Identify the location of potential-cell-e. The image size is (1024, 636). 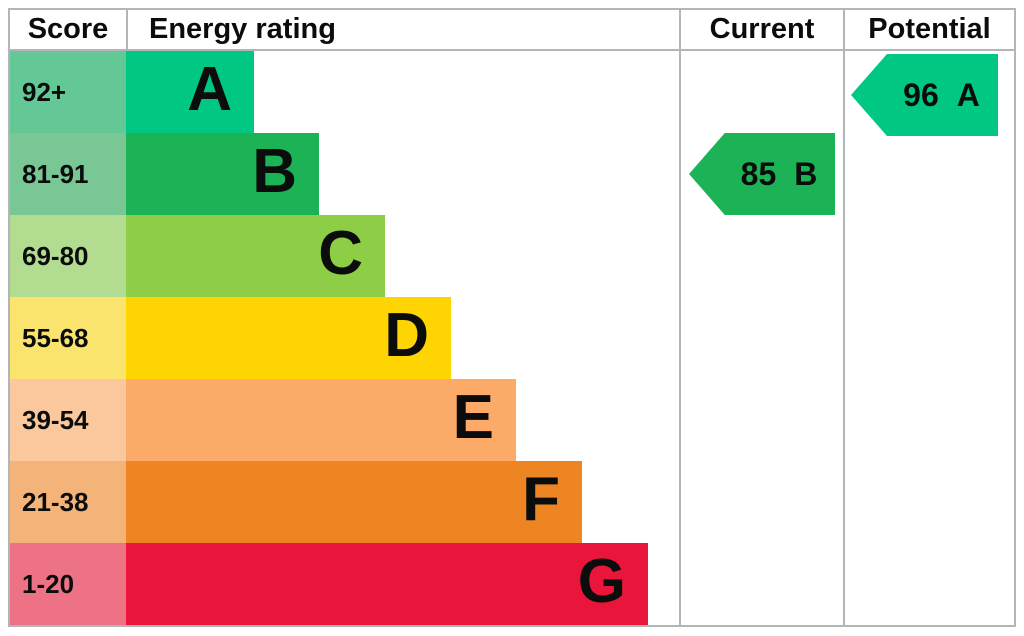
(928, 420).